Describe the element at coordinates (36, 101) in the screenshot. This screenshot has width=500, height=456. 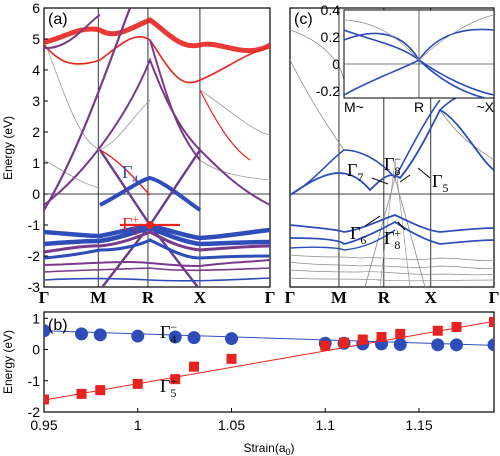
I see `ytick-label: 3` at that location.